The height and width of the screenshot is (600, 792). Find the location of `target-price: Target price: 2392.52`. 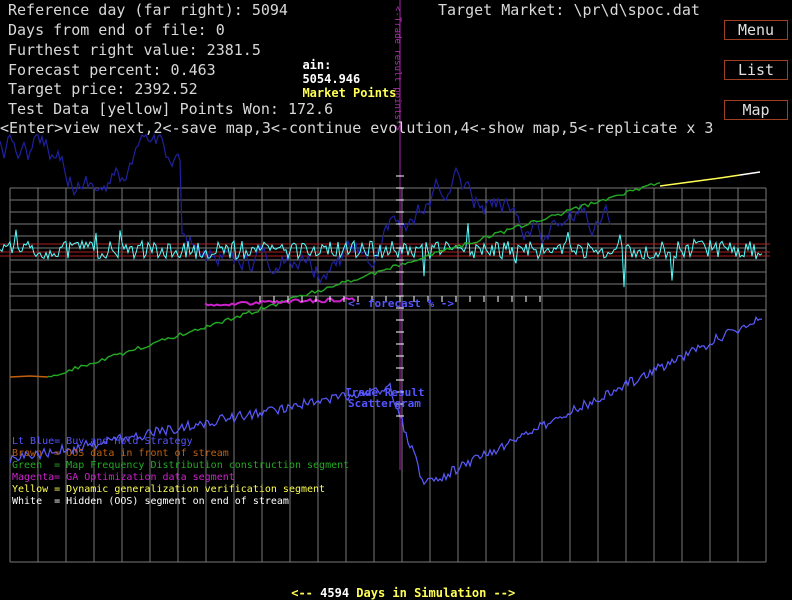

target-price: Target price: 2392.52 is located at coordinates (103, 89).